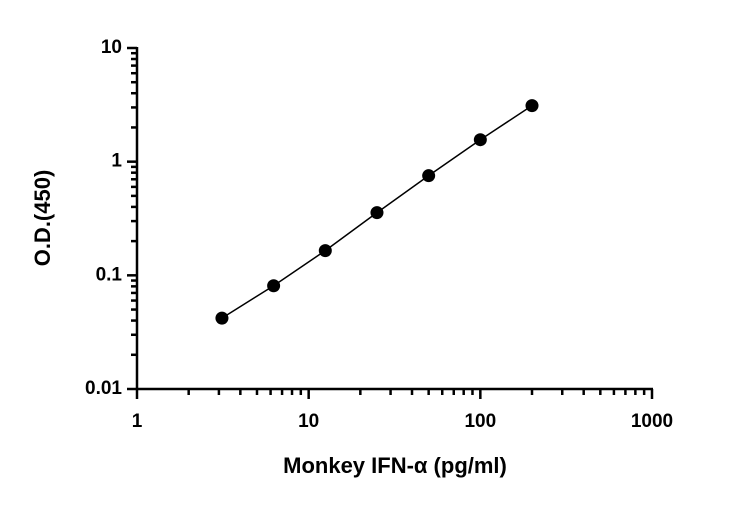  What do you see at coordinates (395, 465) in the screenshot?
I see `x-axis-label: Monkey IFN-α (pg/ml)` at bounding box center [395, 465].